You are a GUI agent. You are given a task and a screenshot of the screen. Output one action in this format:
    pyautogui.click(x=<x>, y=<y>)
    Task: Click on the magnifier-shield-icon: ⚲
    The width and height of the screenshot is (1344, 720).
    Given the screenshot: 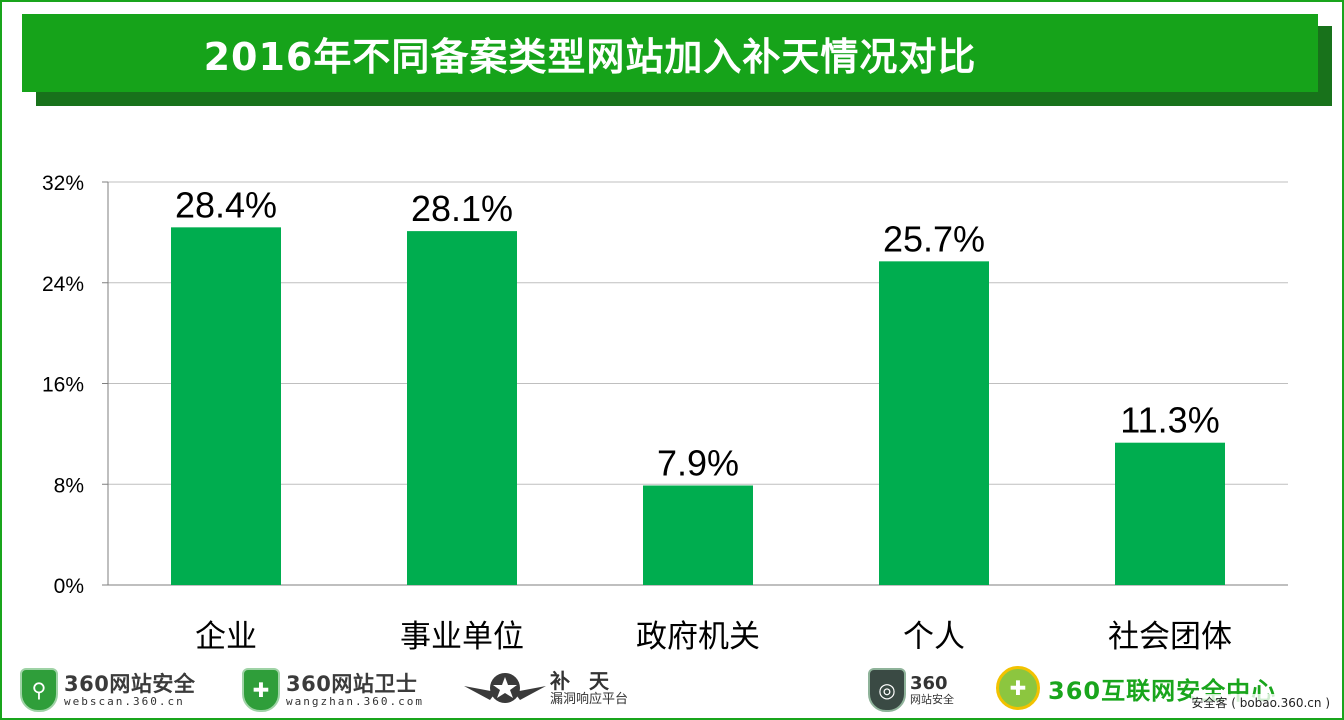 What is the action you would take?
    pyautogui.click(x=39, y=690)
    